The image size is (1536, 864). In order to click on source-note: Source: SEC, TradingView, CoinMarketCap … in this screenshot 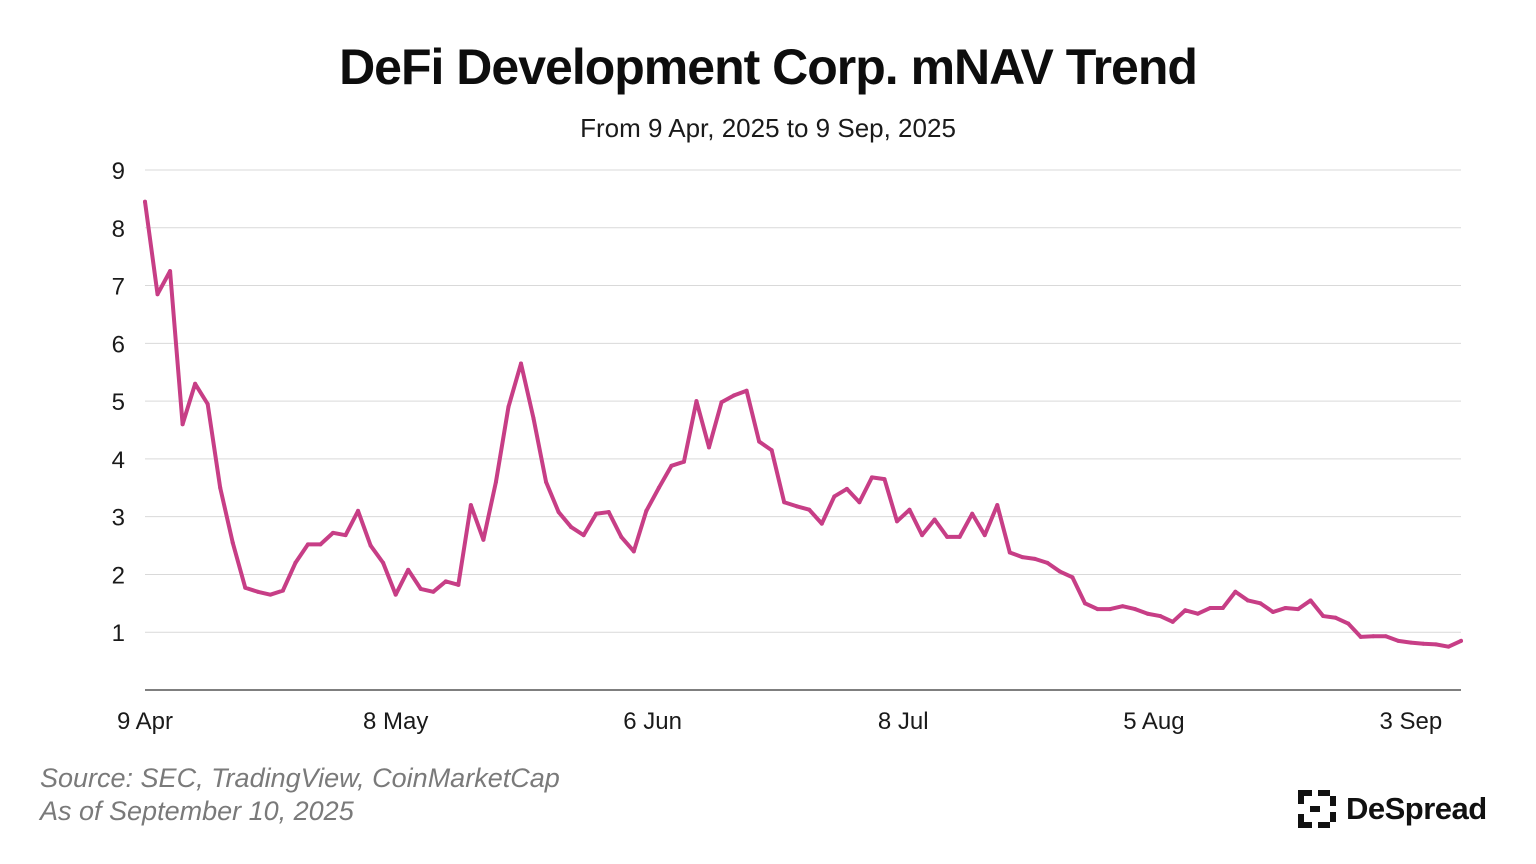, I will do `click(300, 795)`.